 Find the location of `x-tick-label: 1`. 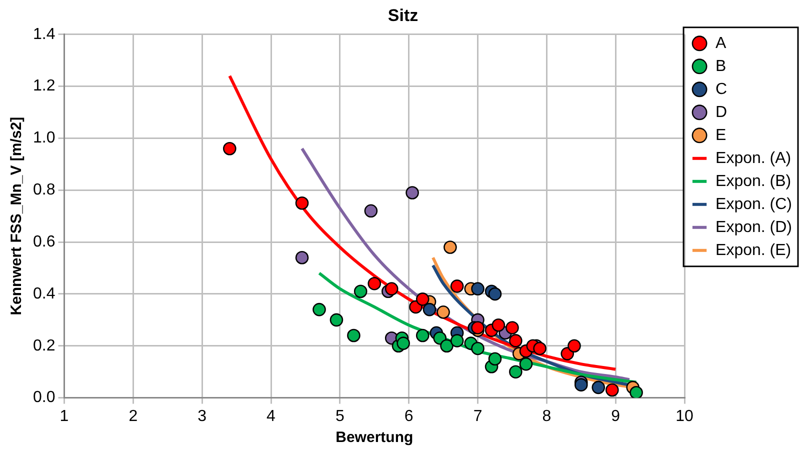

x-tick-label: 1 is located at coordinates (64, 416).